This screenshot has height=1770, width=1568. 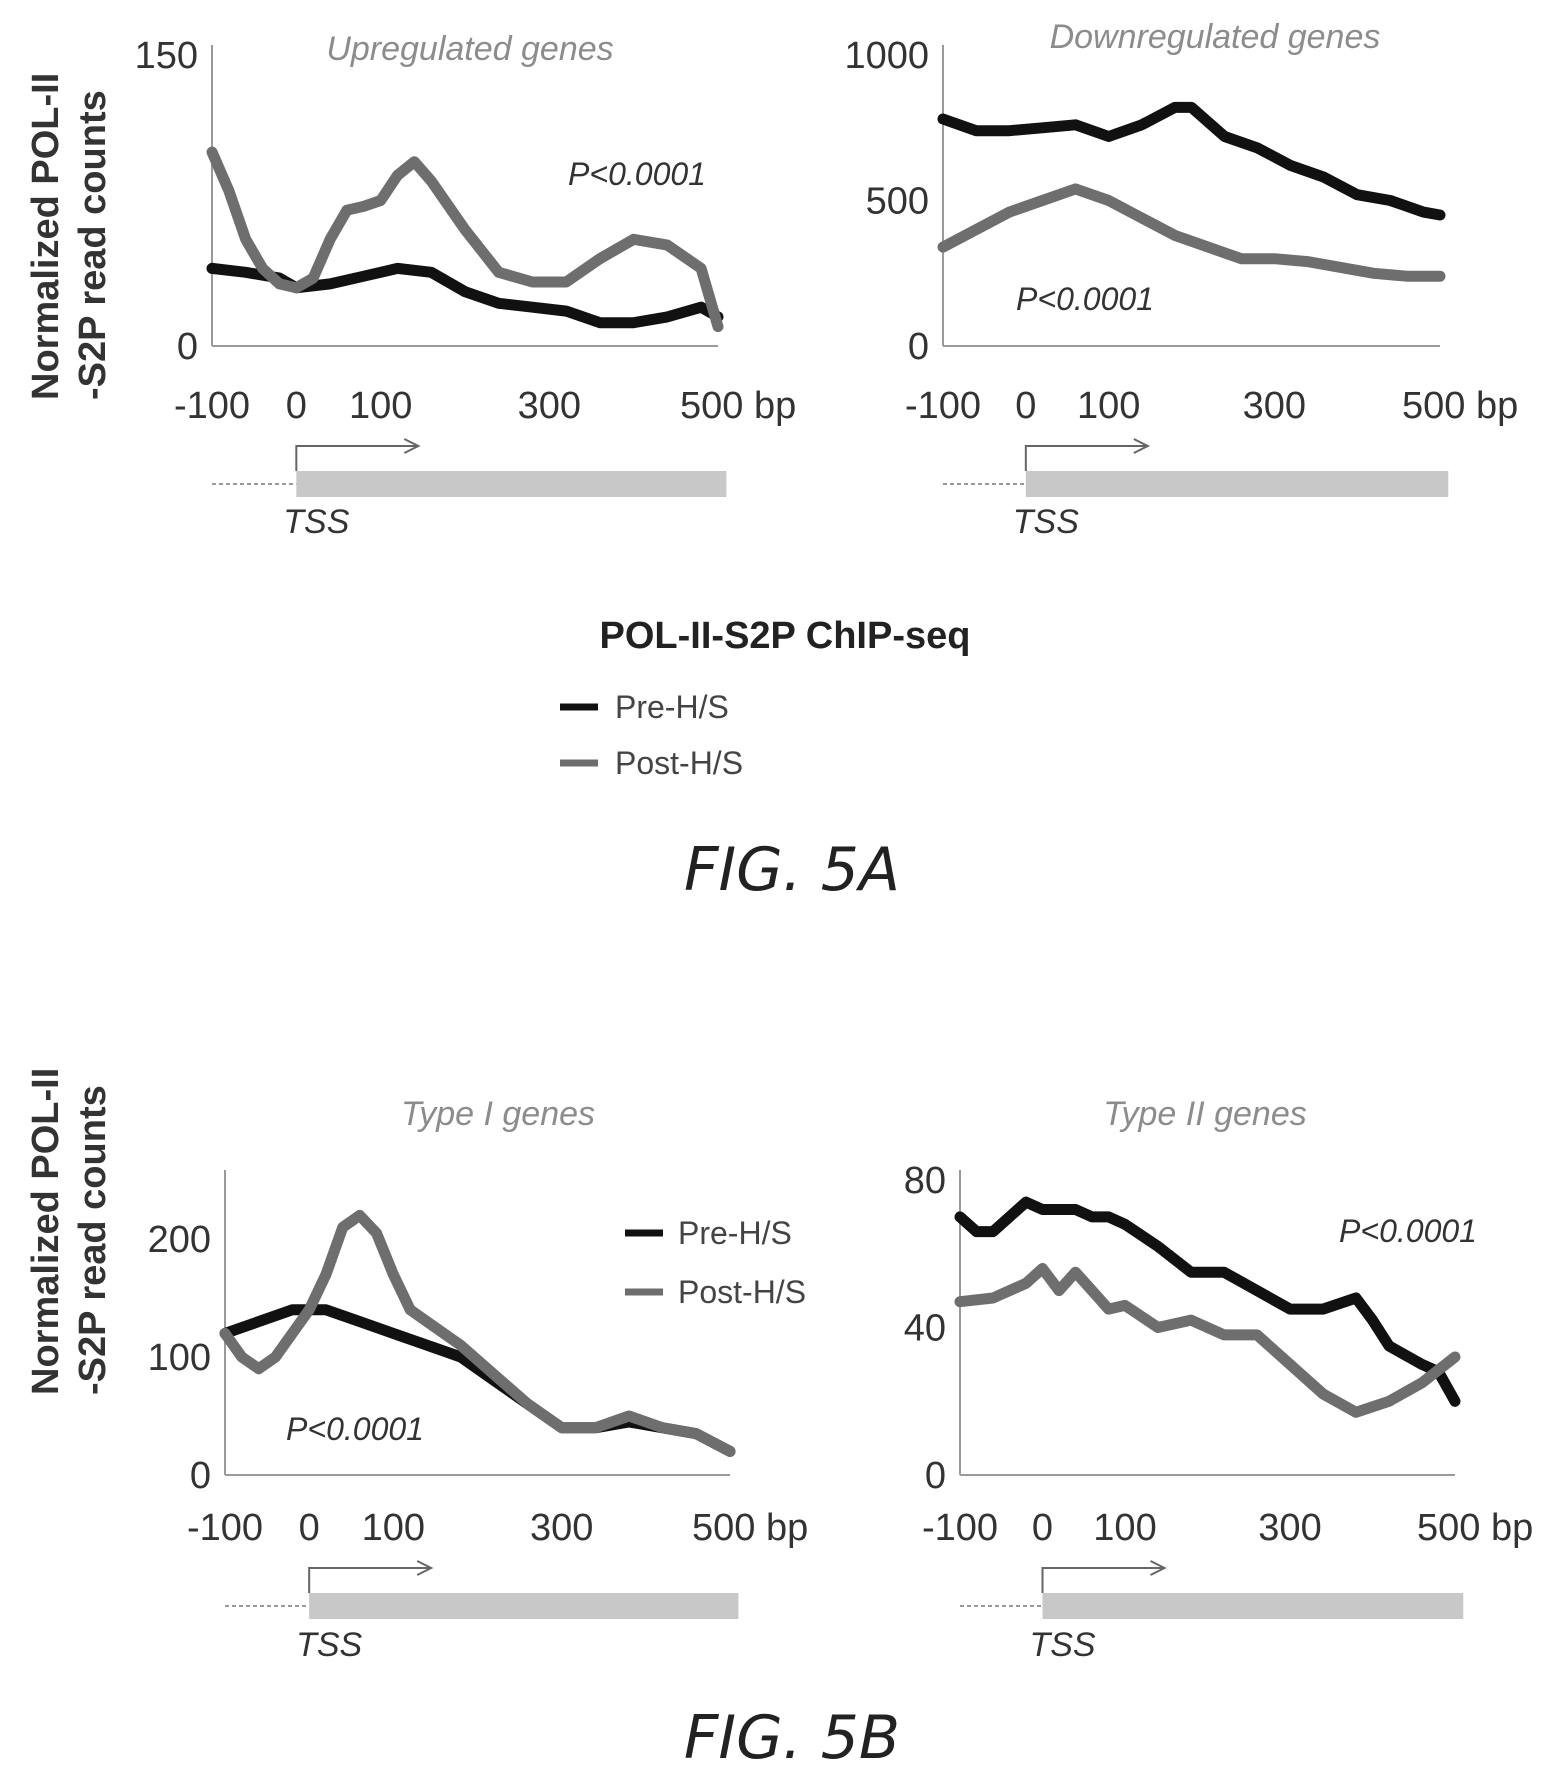 I want to click on y-axis-label-b2: -S2P read counts, so click(x=93, y=1240).